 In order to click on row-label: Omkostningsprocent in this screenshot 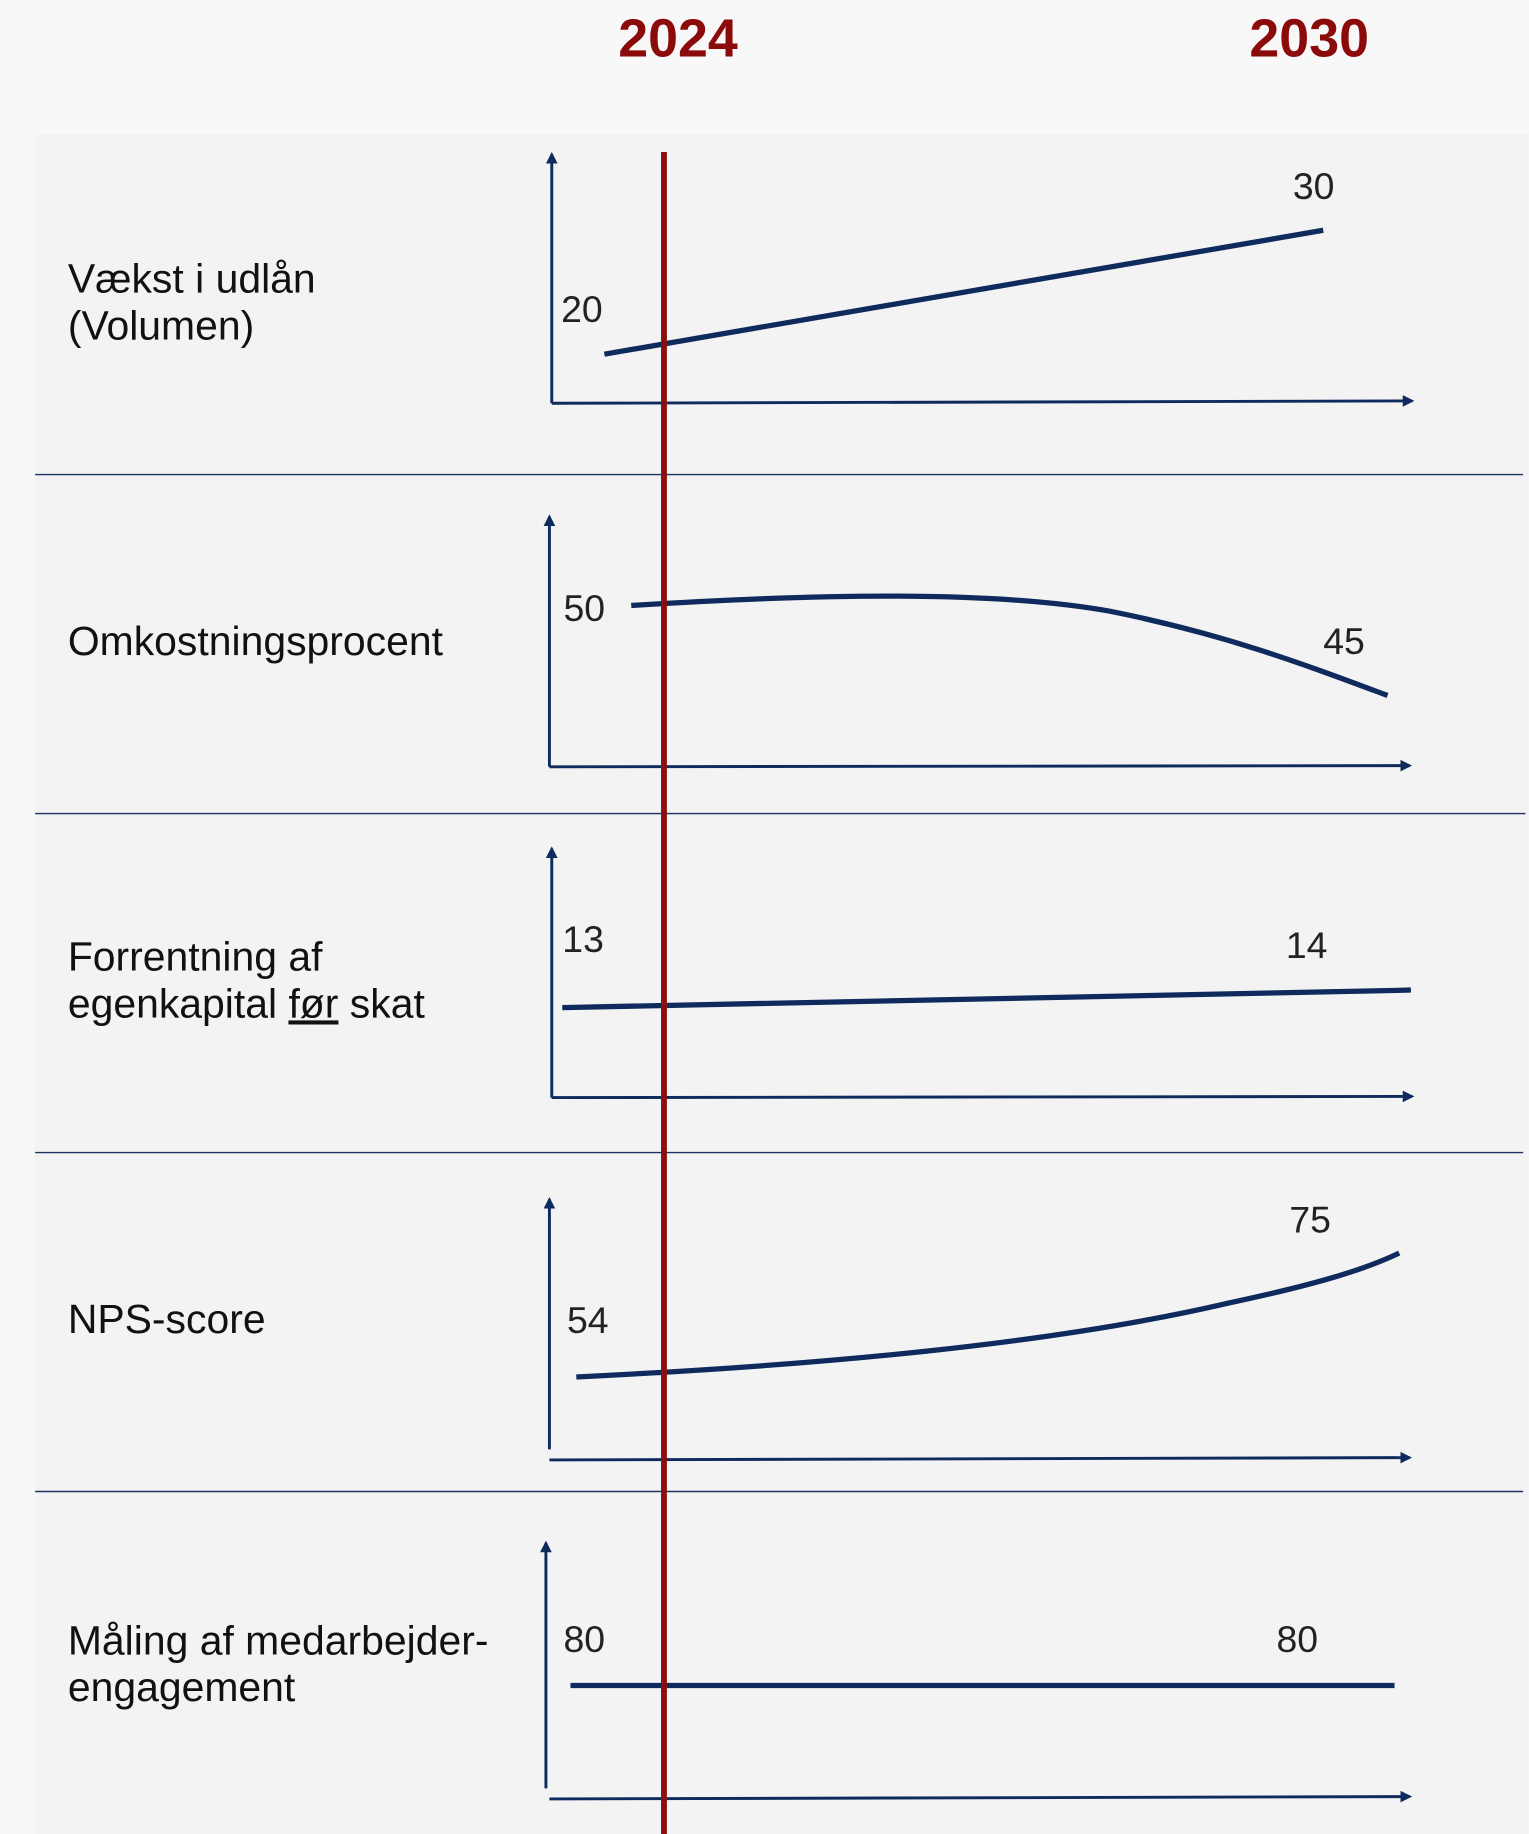, I will do `click(256, 641)`.